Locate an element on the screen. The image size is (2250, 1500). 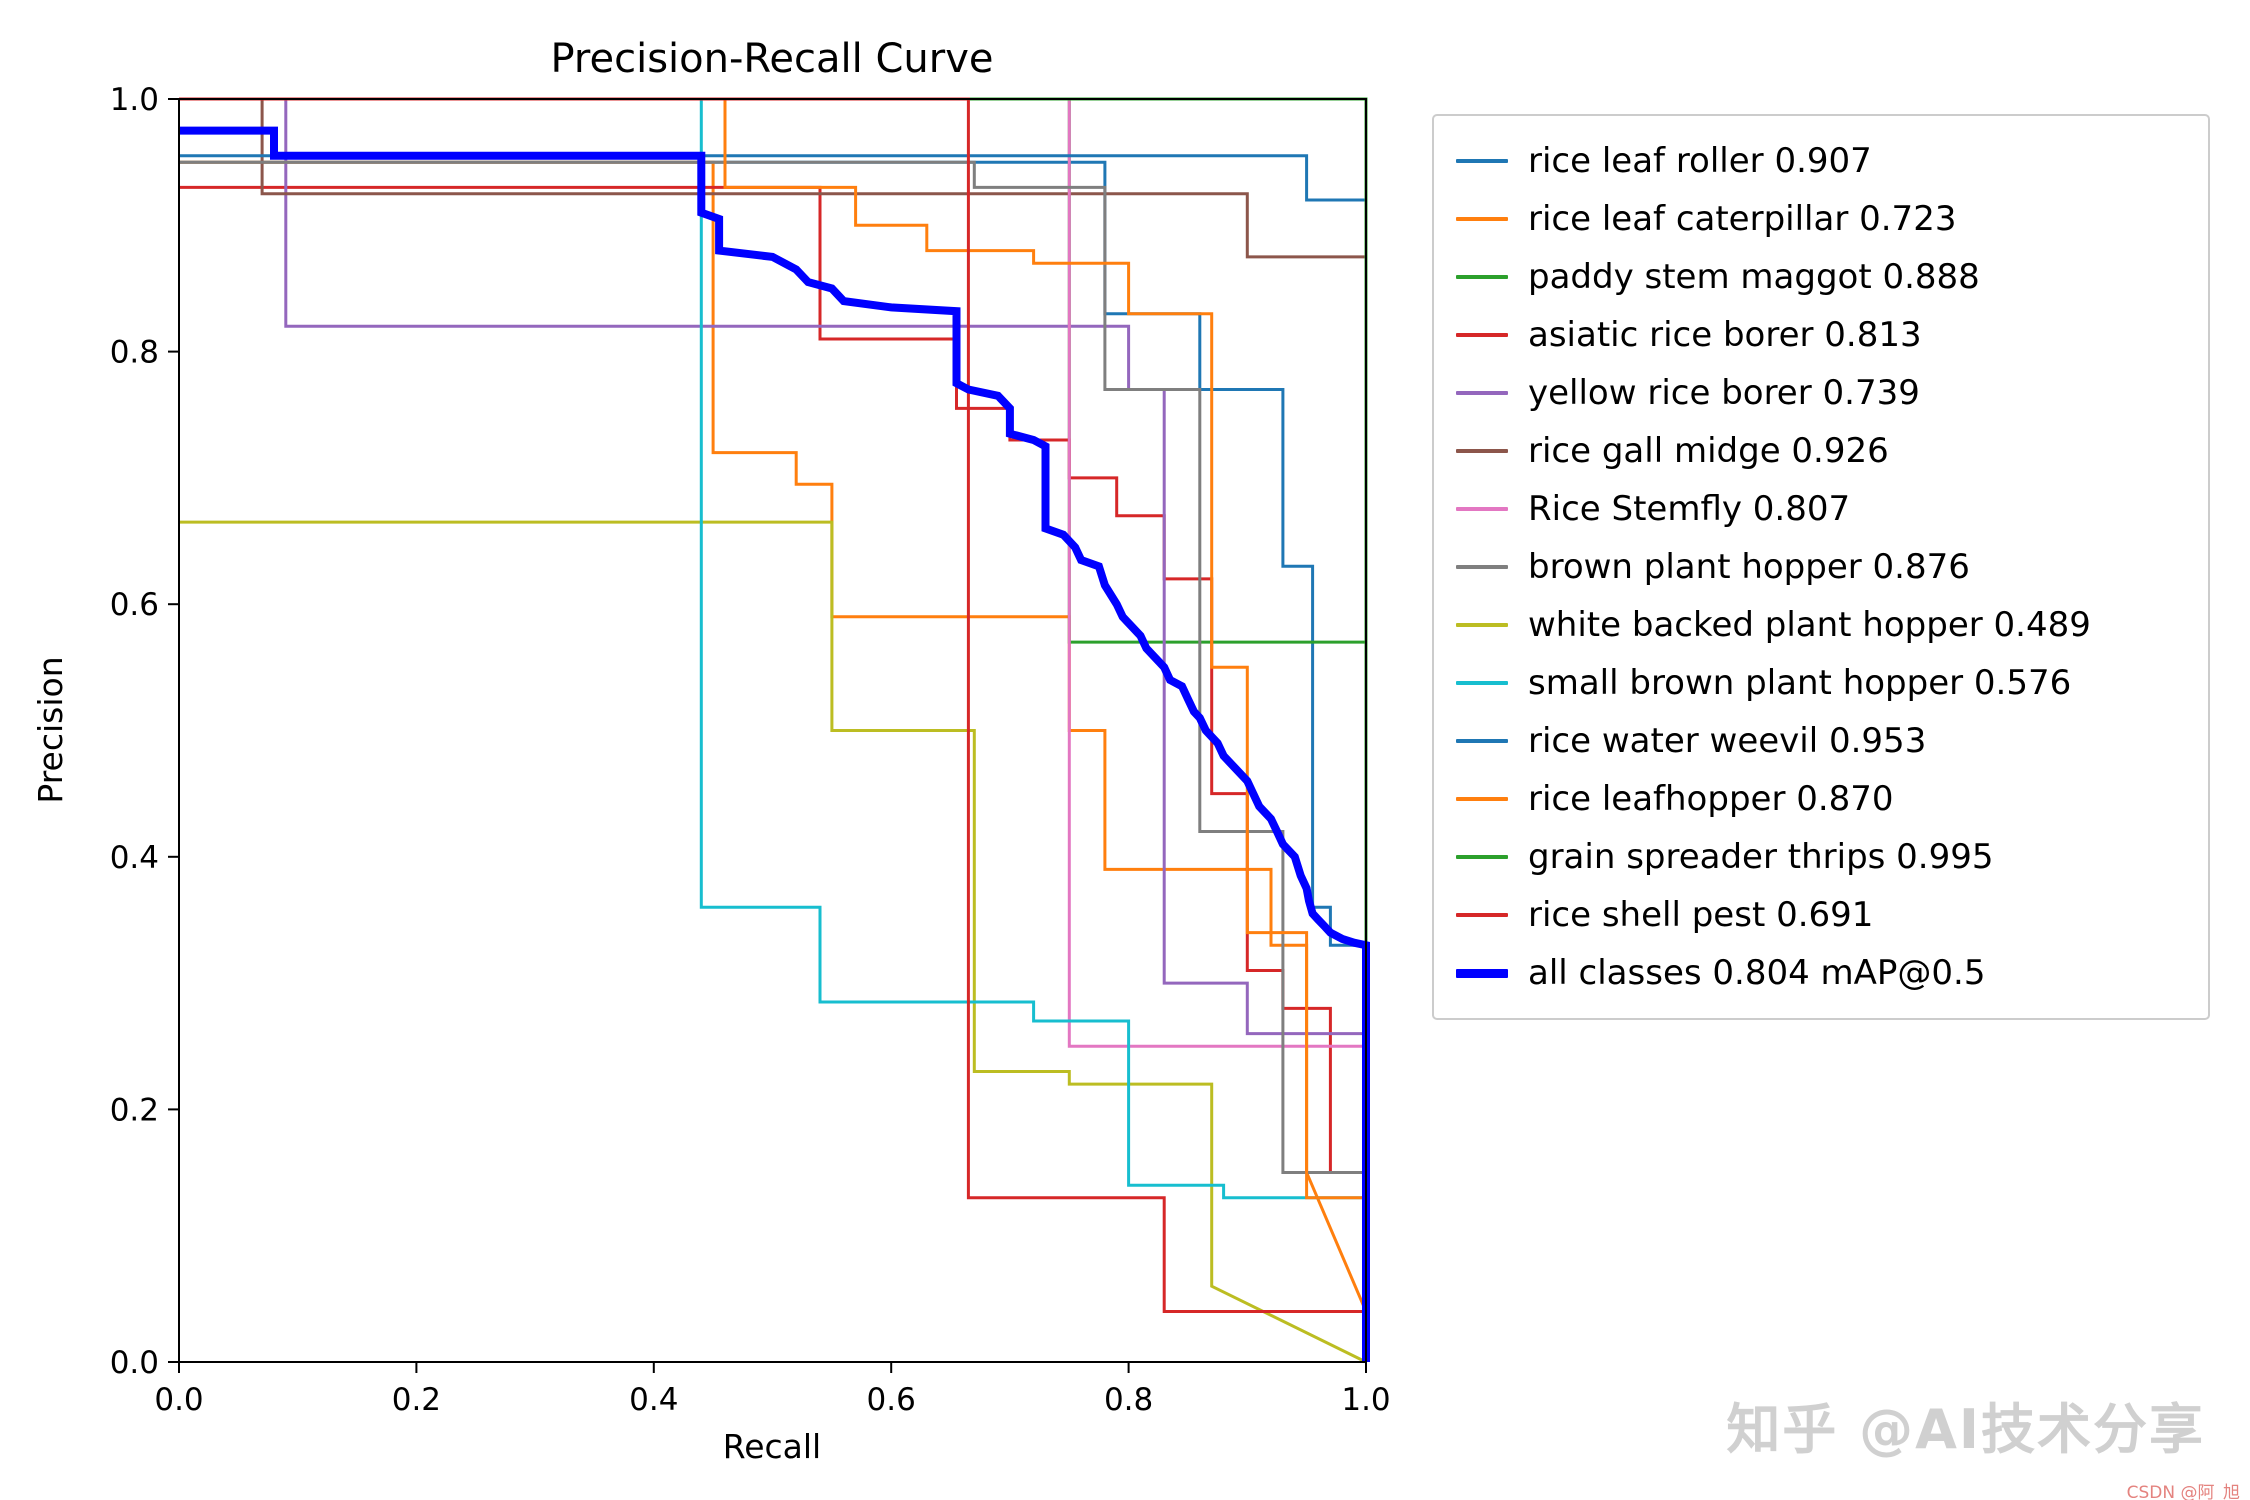
x-tick-label: 0.0 is located at coordinates (178, 1400).